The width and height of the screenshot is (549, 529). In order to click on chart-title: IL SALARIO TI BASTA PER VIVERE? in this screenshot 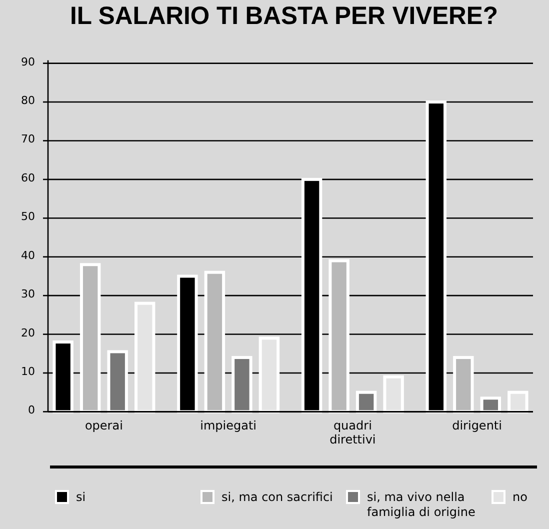, I will do `click(286, 16)`.